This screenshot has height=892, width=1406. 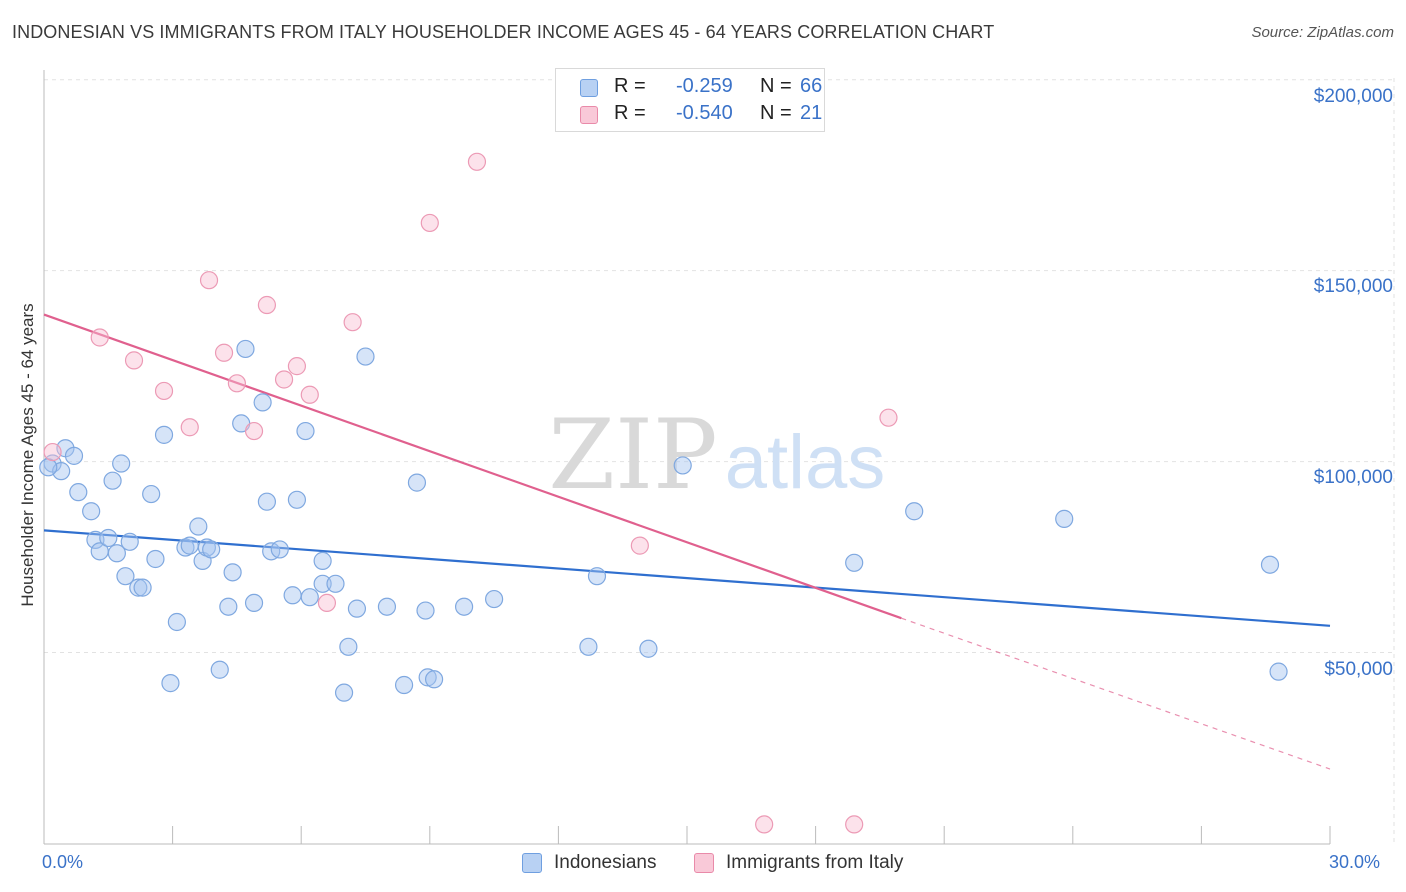 What do you see at coordinates (63, 862) in the screenshot?
I see `x-tick-min: 0.0%` at bounding box center [63, 862].